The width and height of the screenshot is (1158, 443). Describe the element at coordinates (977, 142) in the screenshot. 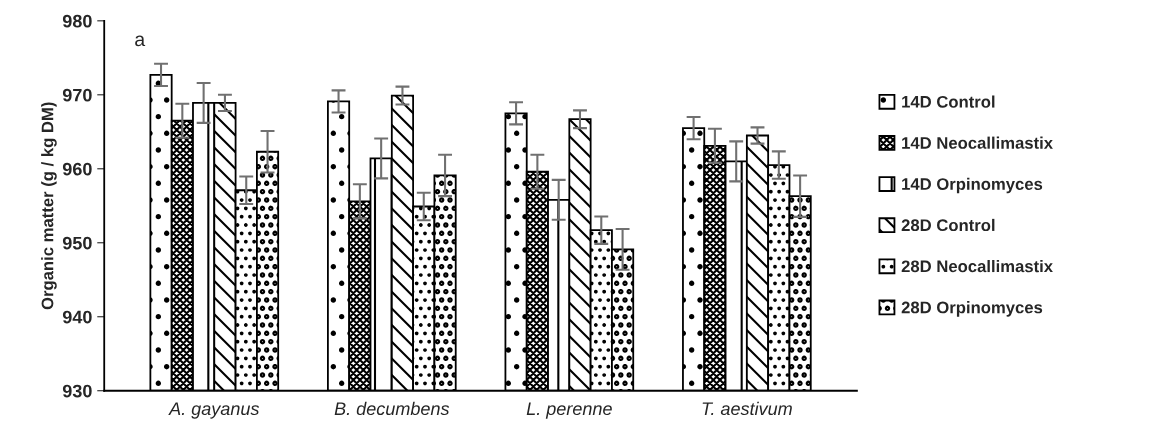

I see `legend-label: 14D Neocallimastix` at that location.